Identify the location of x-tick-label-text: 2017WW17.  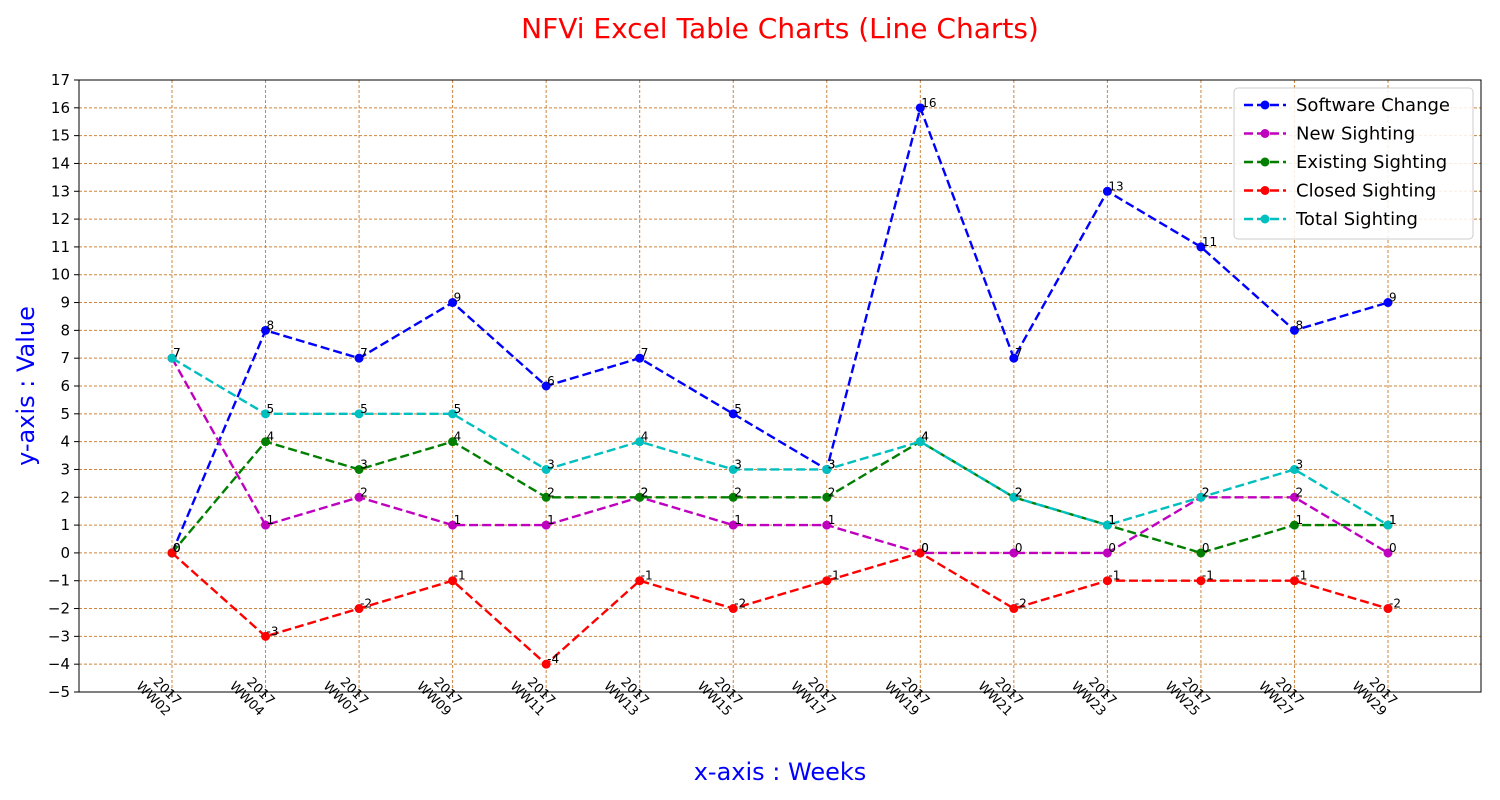
(812, 693).